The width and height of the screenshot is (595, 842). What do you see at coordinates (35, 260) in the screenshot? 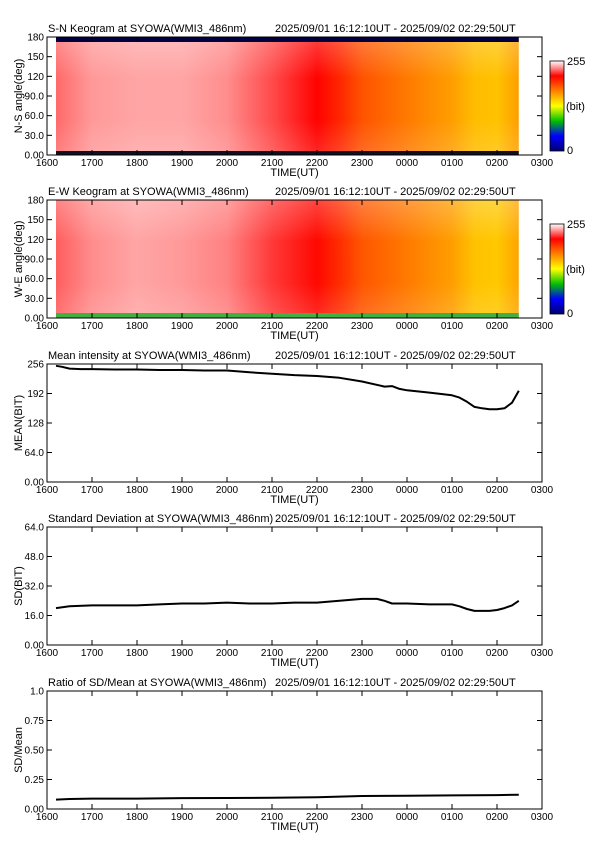
I see `y-tick-label: 90.0` at bounding box center [35, 260].